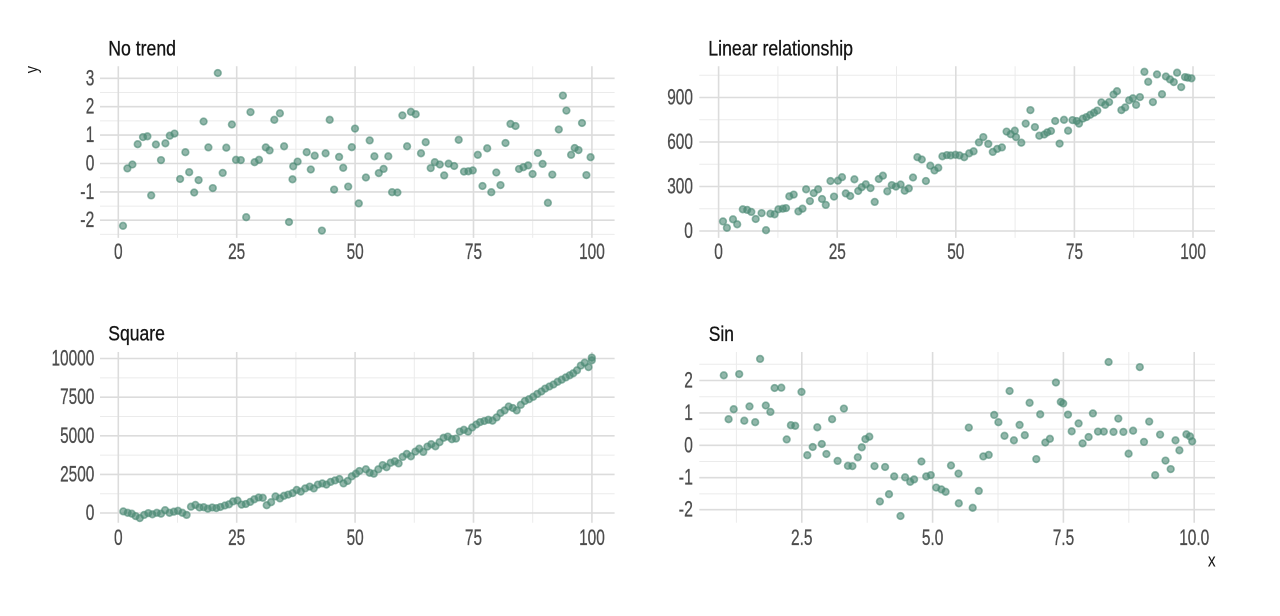 The image size is (1280, 616). I want to click on svg-text: 2500, so click(77, 473).